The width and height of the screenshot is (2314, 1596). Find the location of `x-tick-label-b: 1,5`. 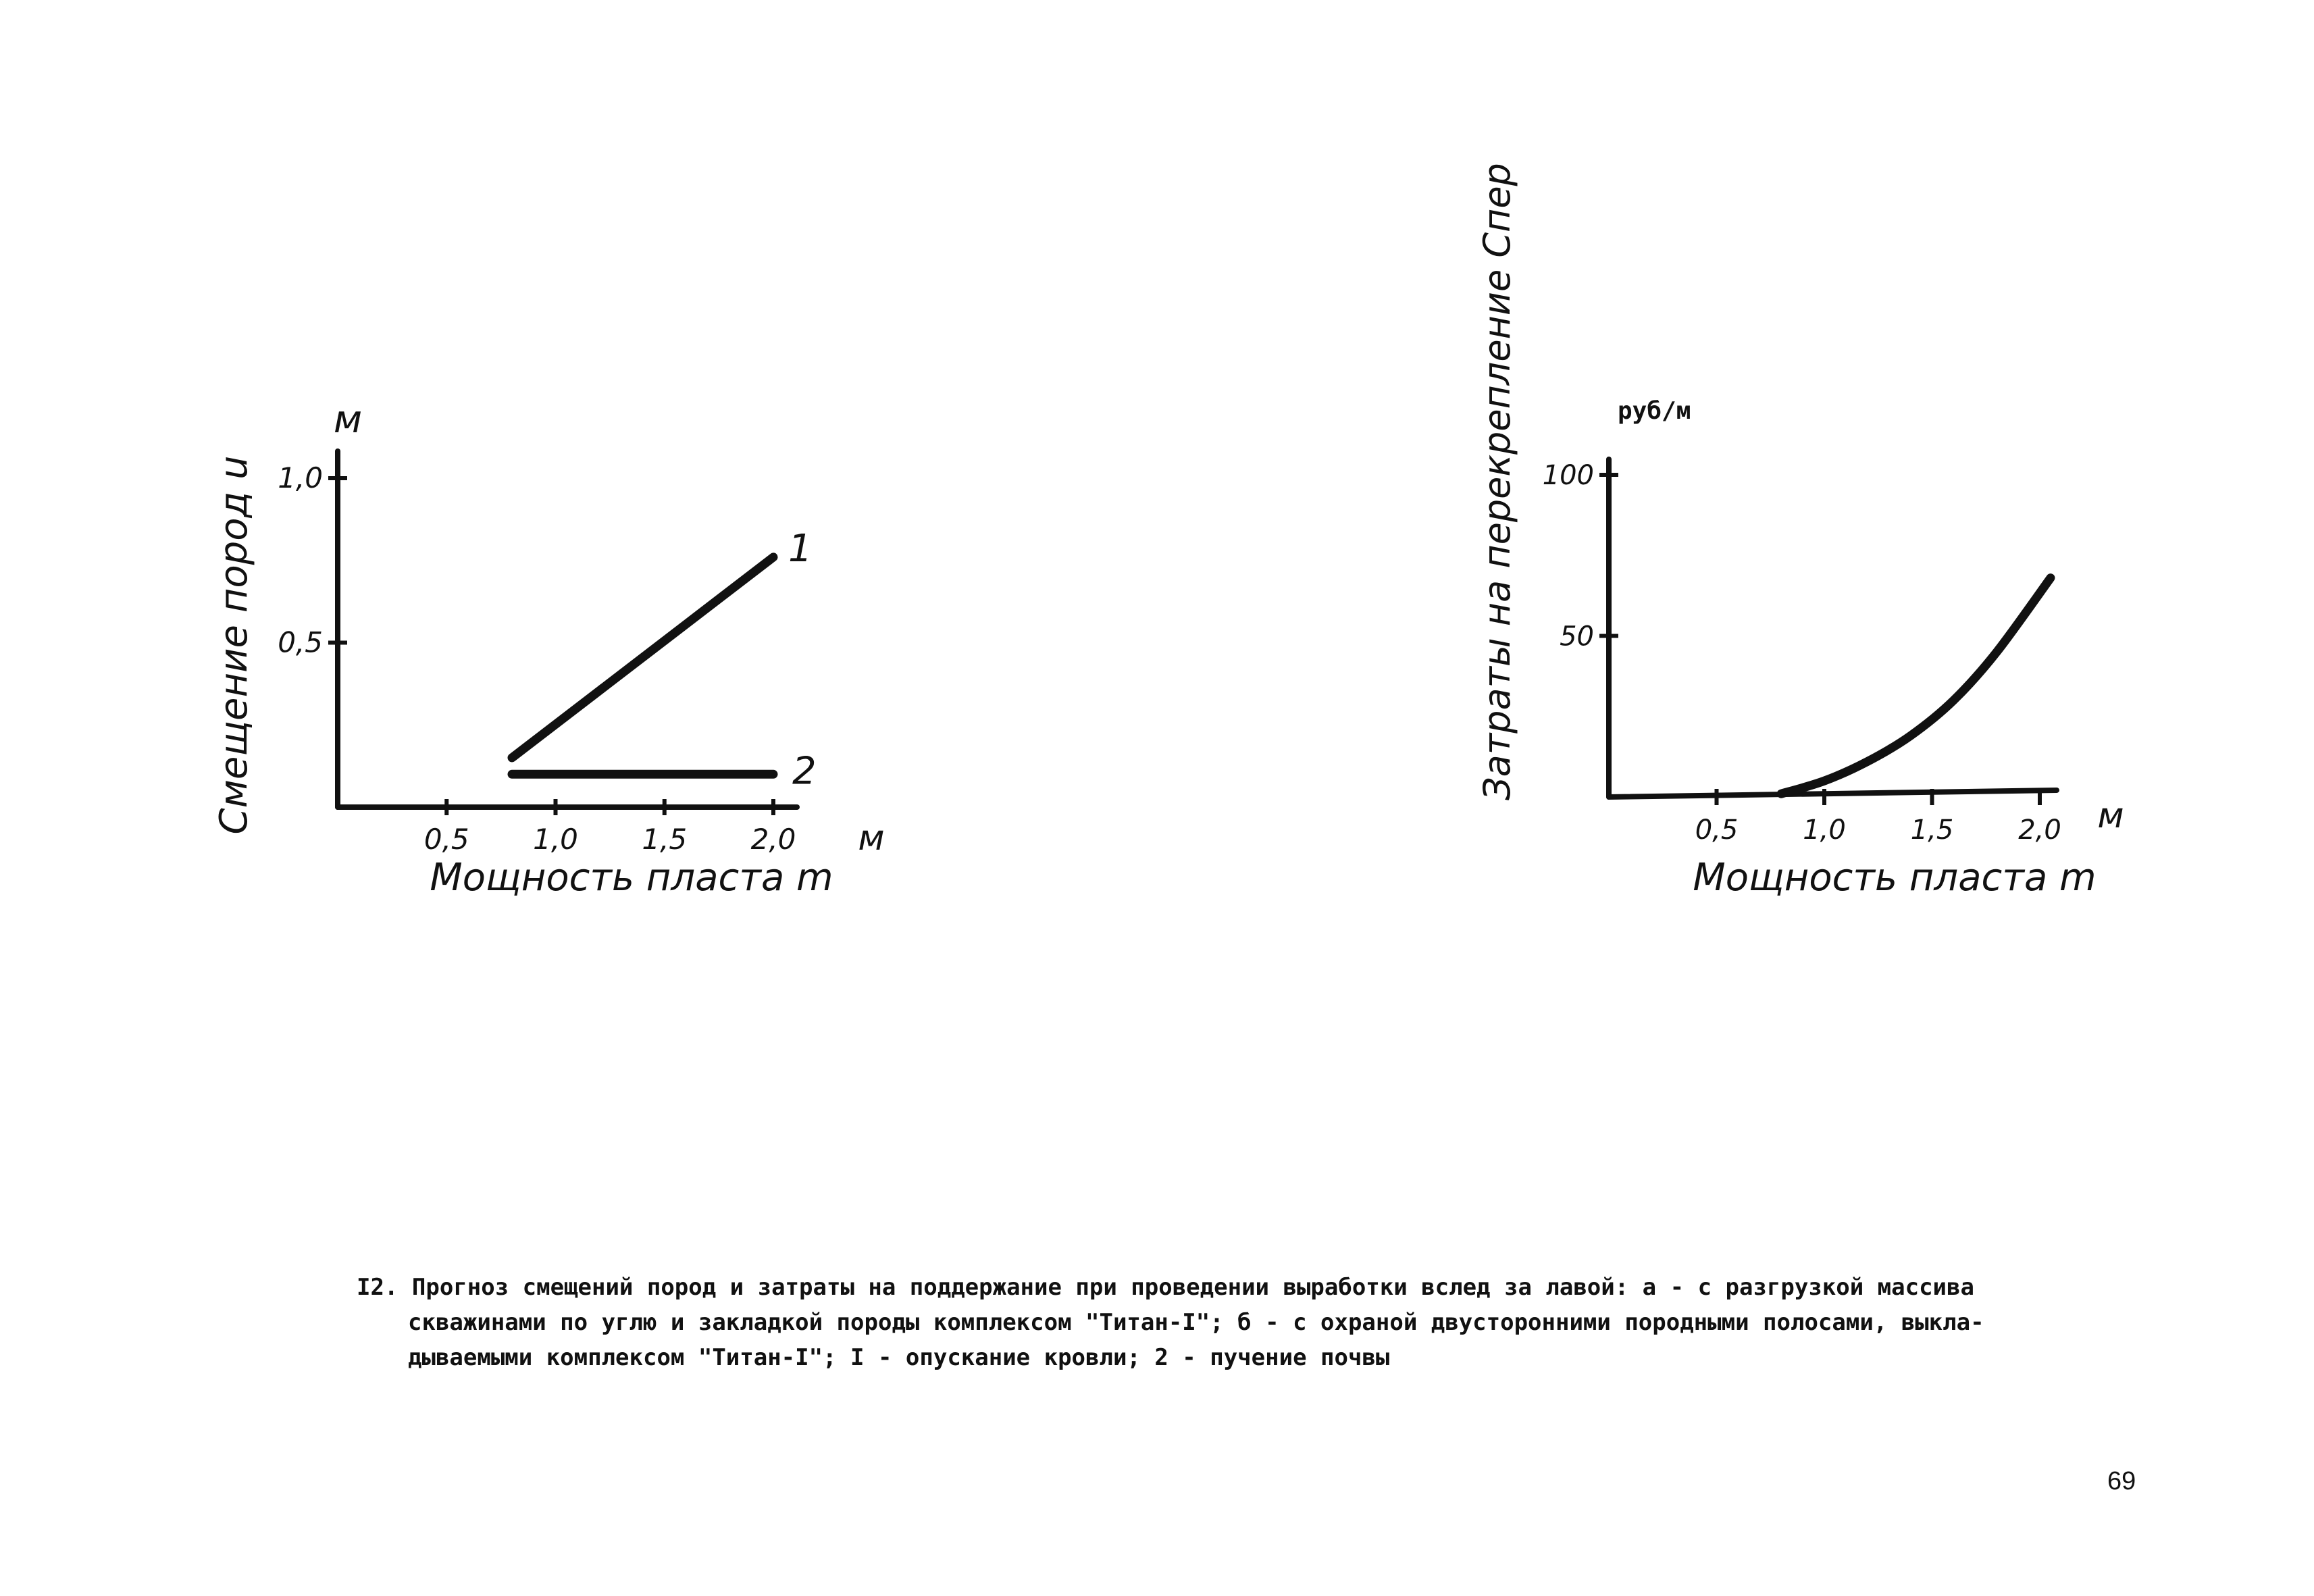

x-tick-label-b: 1,5 is located at coordinates (1932, 831).